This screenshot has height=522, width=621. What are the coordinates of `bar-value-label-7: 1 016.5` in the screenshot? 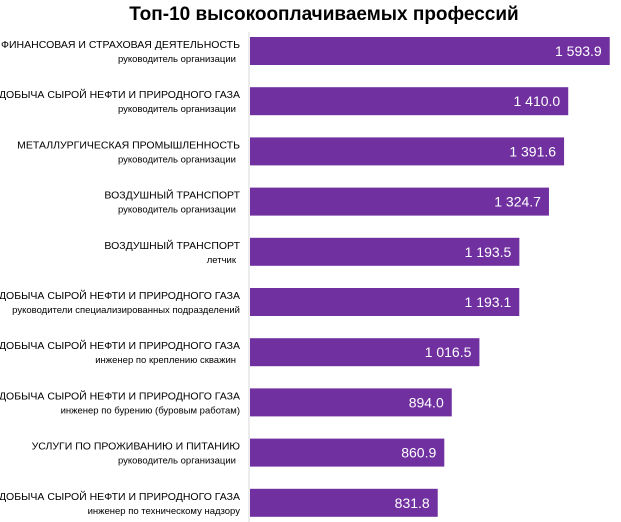 It's located at (448, 352).